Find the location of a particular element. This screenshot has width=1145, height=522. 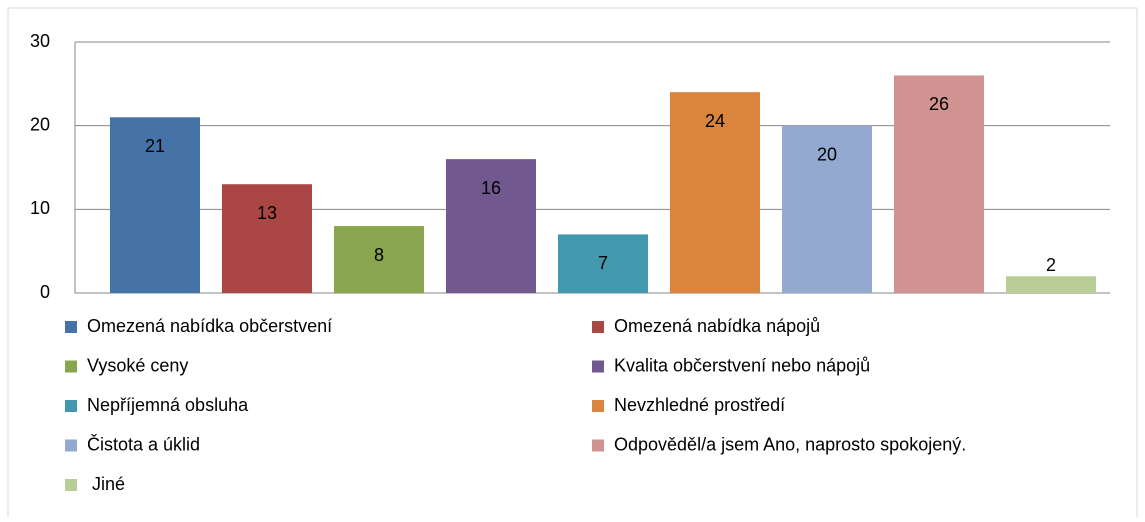

legend-label: Nevzhledné prostředí is located at coordinates (699, 405).